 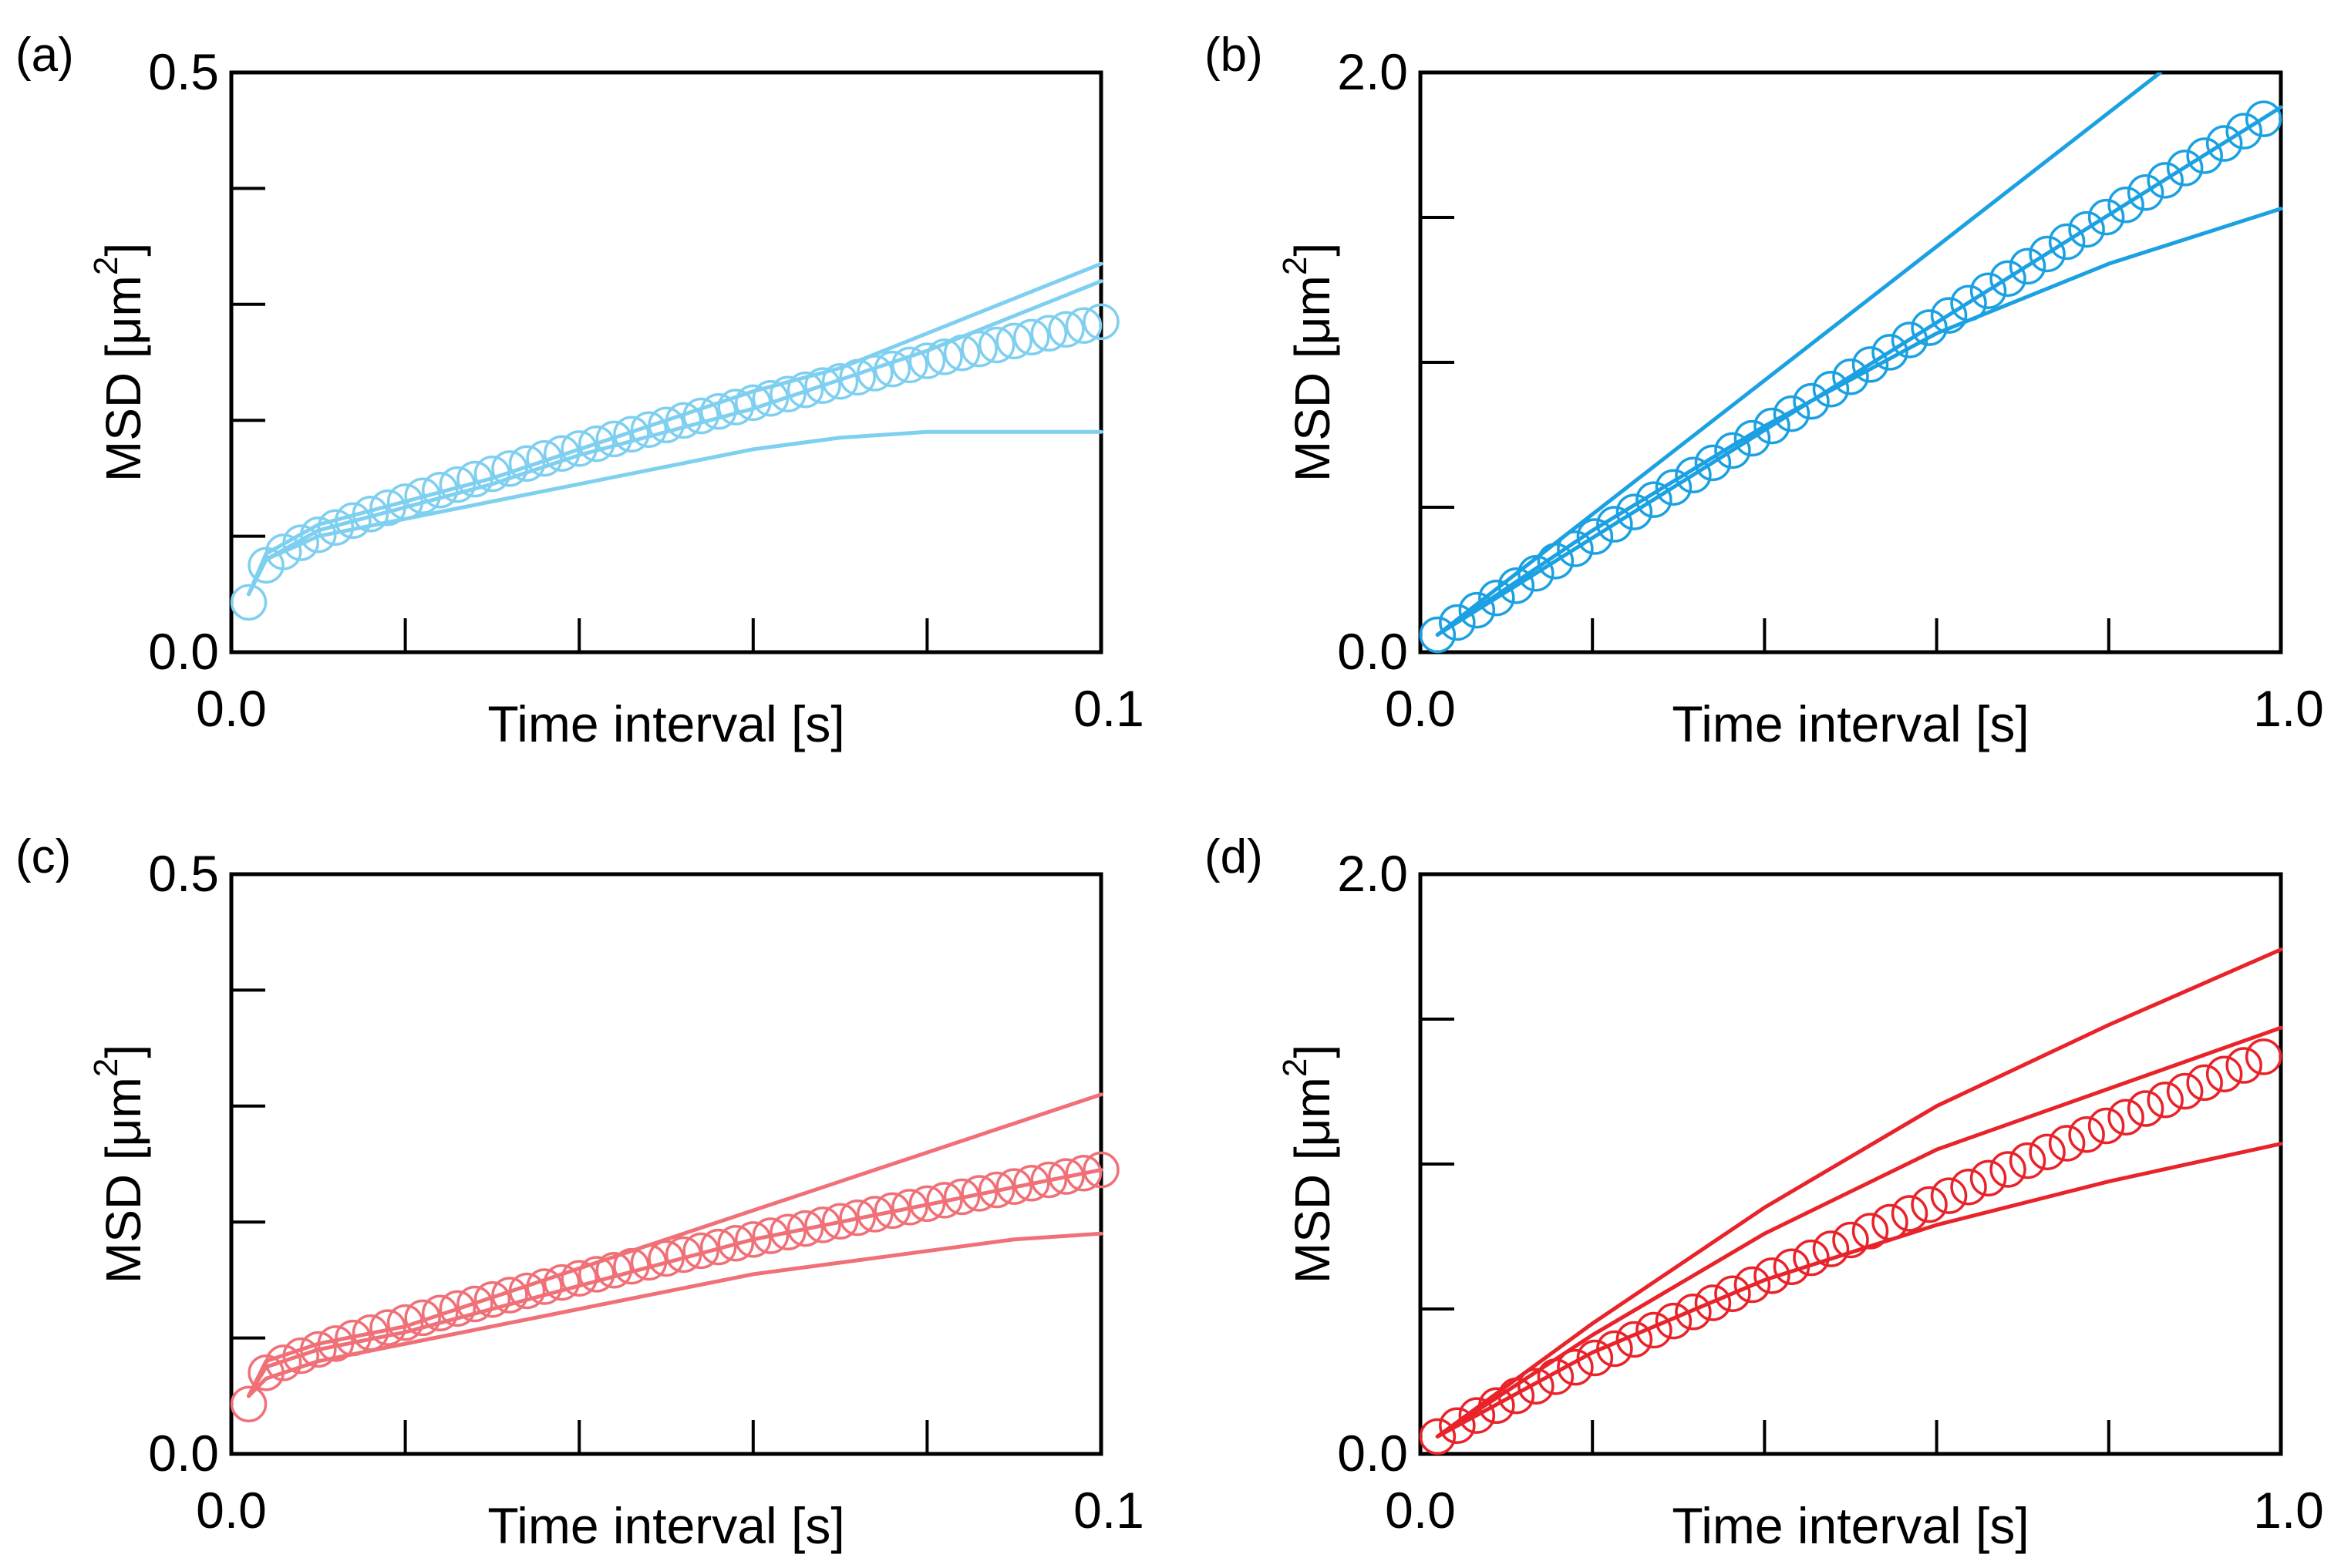 I want to click on y-tick-label: 2.0, so click(x=1372, y=873).